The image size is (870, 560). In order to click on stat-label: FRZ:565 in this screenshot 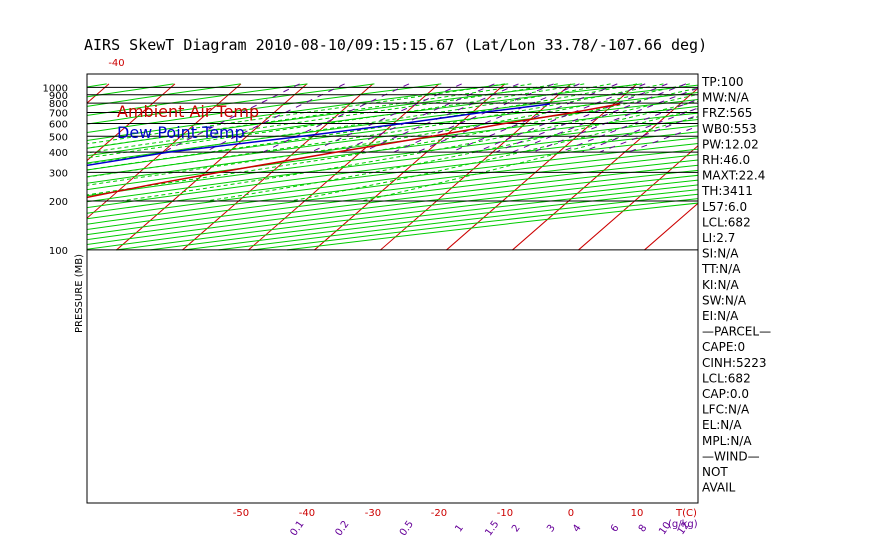, I will do `click(727, 113)`.